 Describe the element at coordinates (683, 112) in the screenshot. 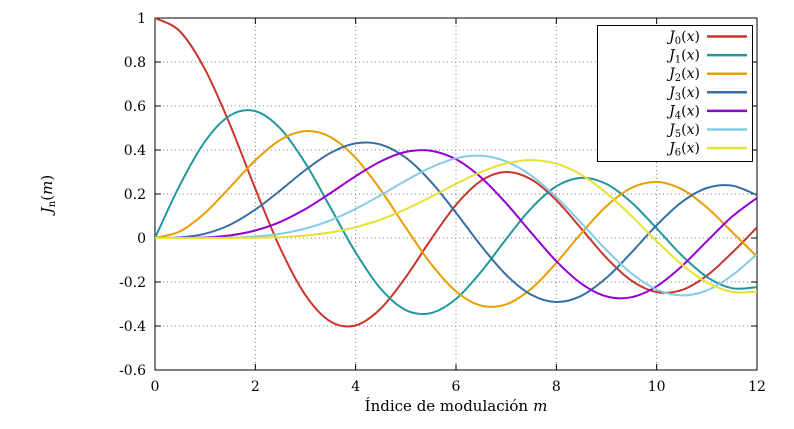

I see `legend-label-j4: J4(x)` at that location.